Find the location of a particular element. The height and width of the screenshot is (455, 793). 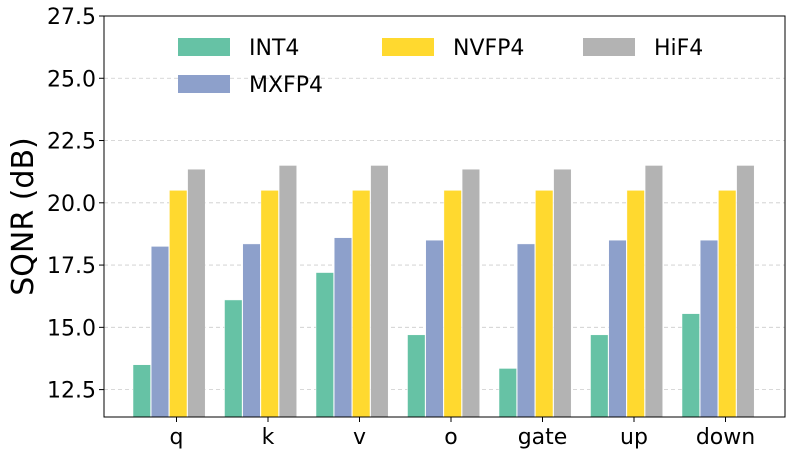

bar-int4-v is located at coordinates (324, 345).